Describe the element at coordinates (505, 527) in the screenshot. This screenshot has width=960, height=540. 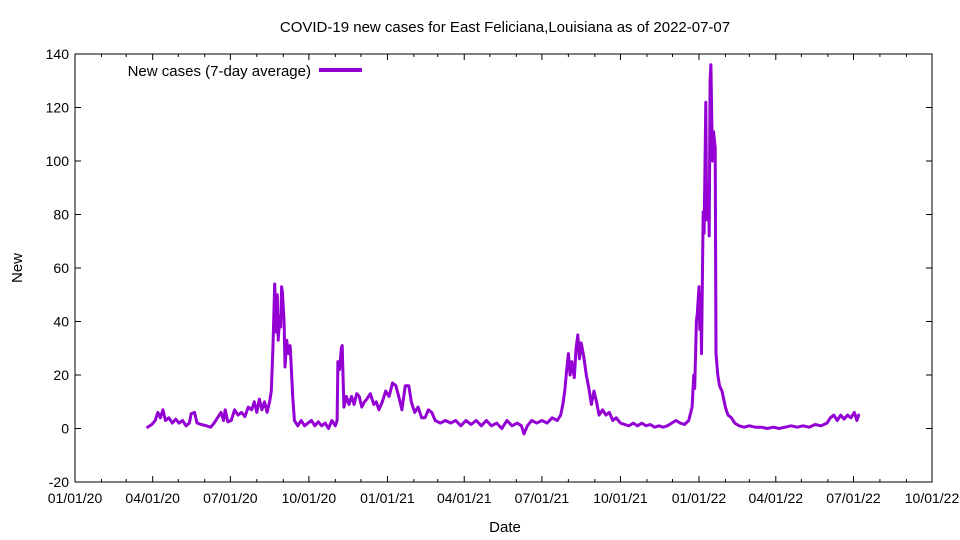
I see `x-axis-label: Date` at that location.